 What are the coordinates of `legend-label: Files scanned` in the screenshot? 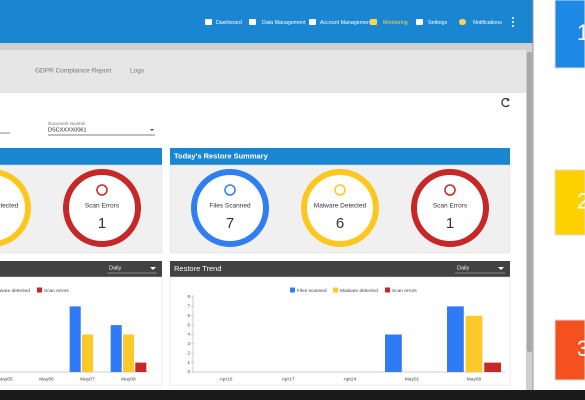 It's located at (312, 291).